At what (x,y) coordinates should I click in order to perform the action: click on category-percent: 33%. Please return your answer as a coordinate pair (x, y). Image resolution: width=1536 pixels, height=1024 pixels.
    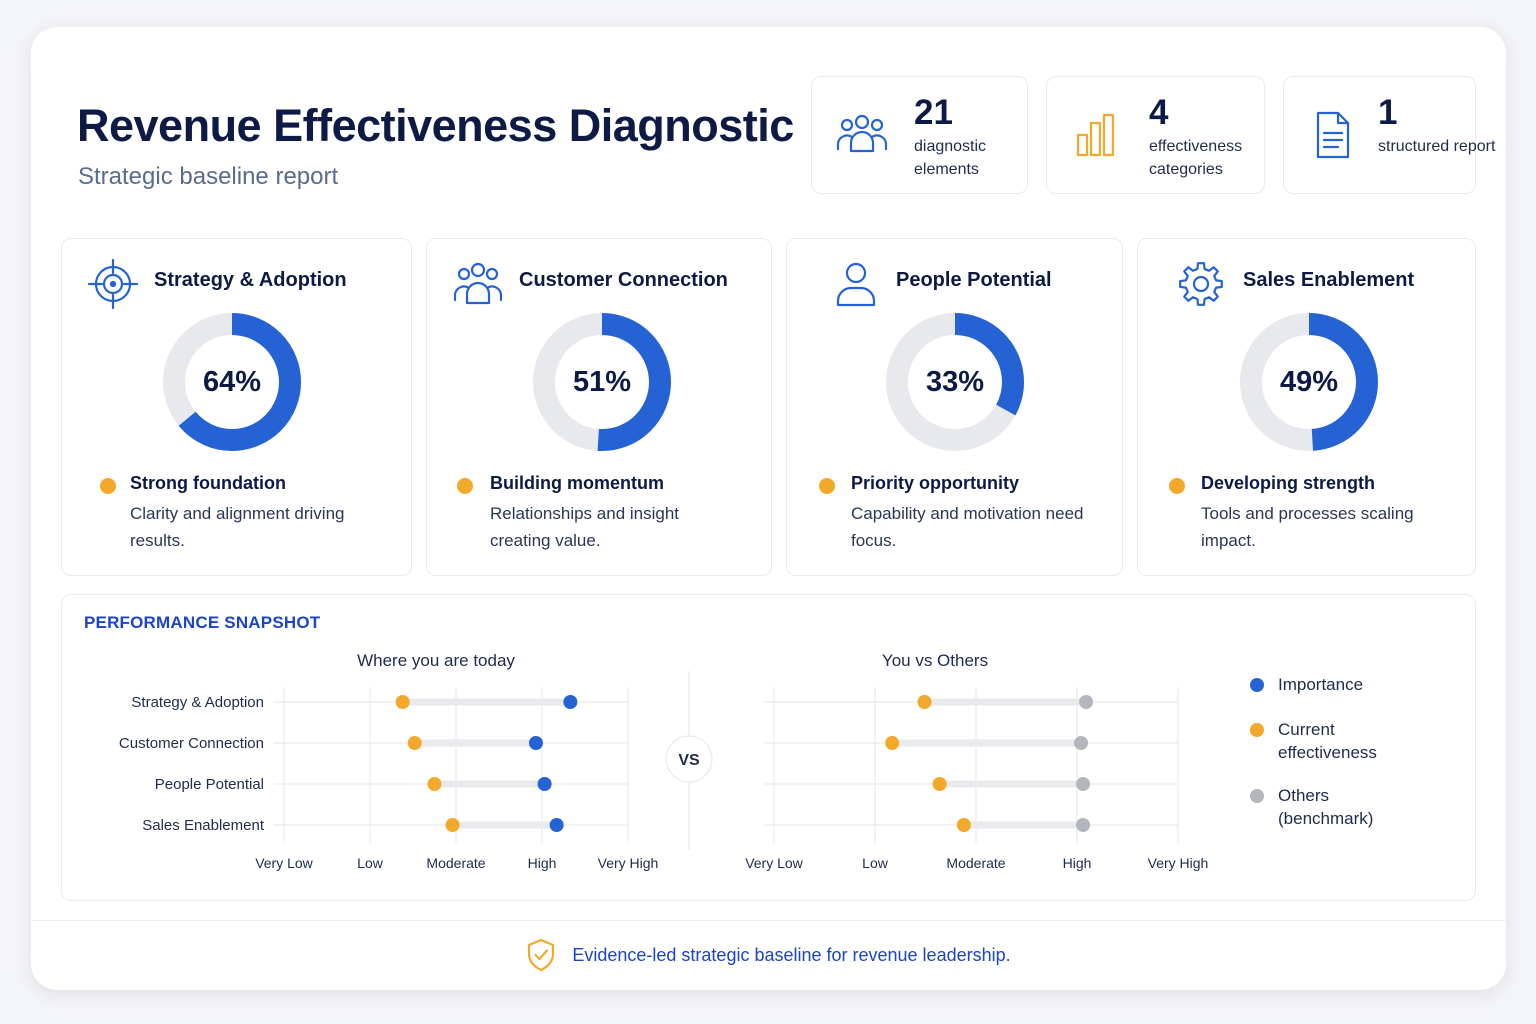
    Looking at the image, I should click on (955, 382).